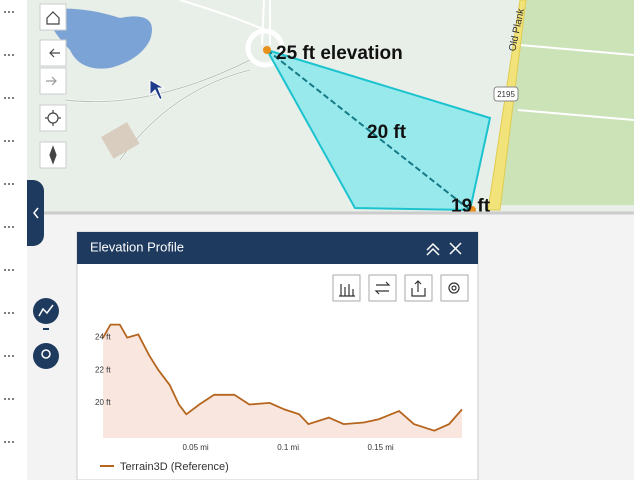 The image size is (634, 480). Describe the element at coordinates (53, 118) in the screenshot. I see `locate-button` at that location.